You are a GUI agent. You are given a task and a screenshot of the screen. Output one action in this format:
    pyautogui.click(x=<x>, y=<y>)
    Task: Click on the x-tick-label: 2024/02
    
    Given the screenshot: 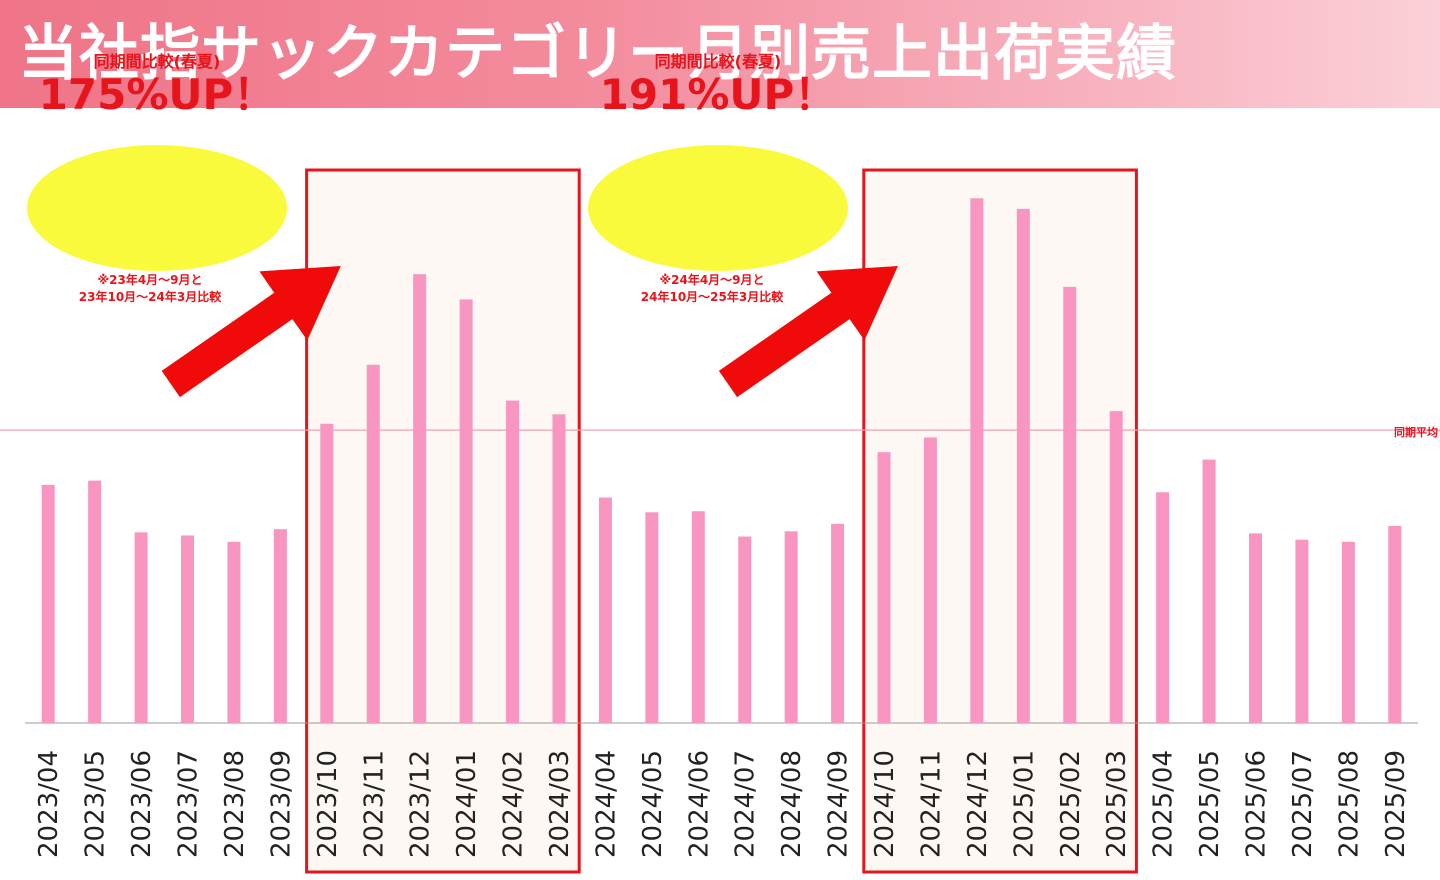 What is the action you would take?
    pyautogui.click(x=514, y=804)
    